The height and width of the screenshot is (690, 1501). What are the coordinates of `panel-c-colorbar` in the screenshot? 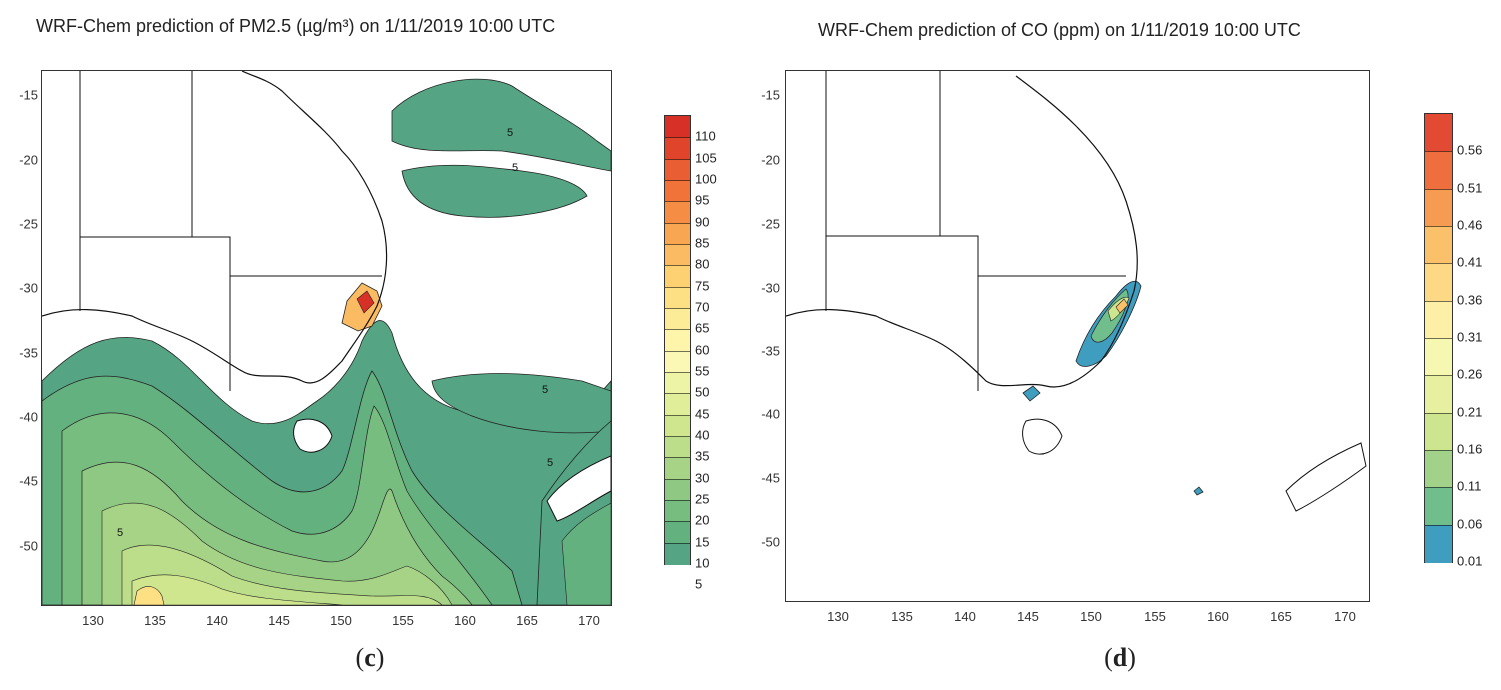 It's located at (677, 340).